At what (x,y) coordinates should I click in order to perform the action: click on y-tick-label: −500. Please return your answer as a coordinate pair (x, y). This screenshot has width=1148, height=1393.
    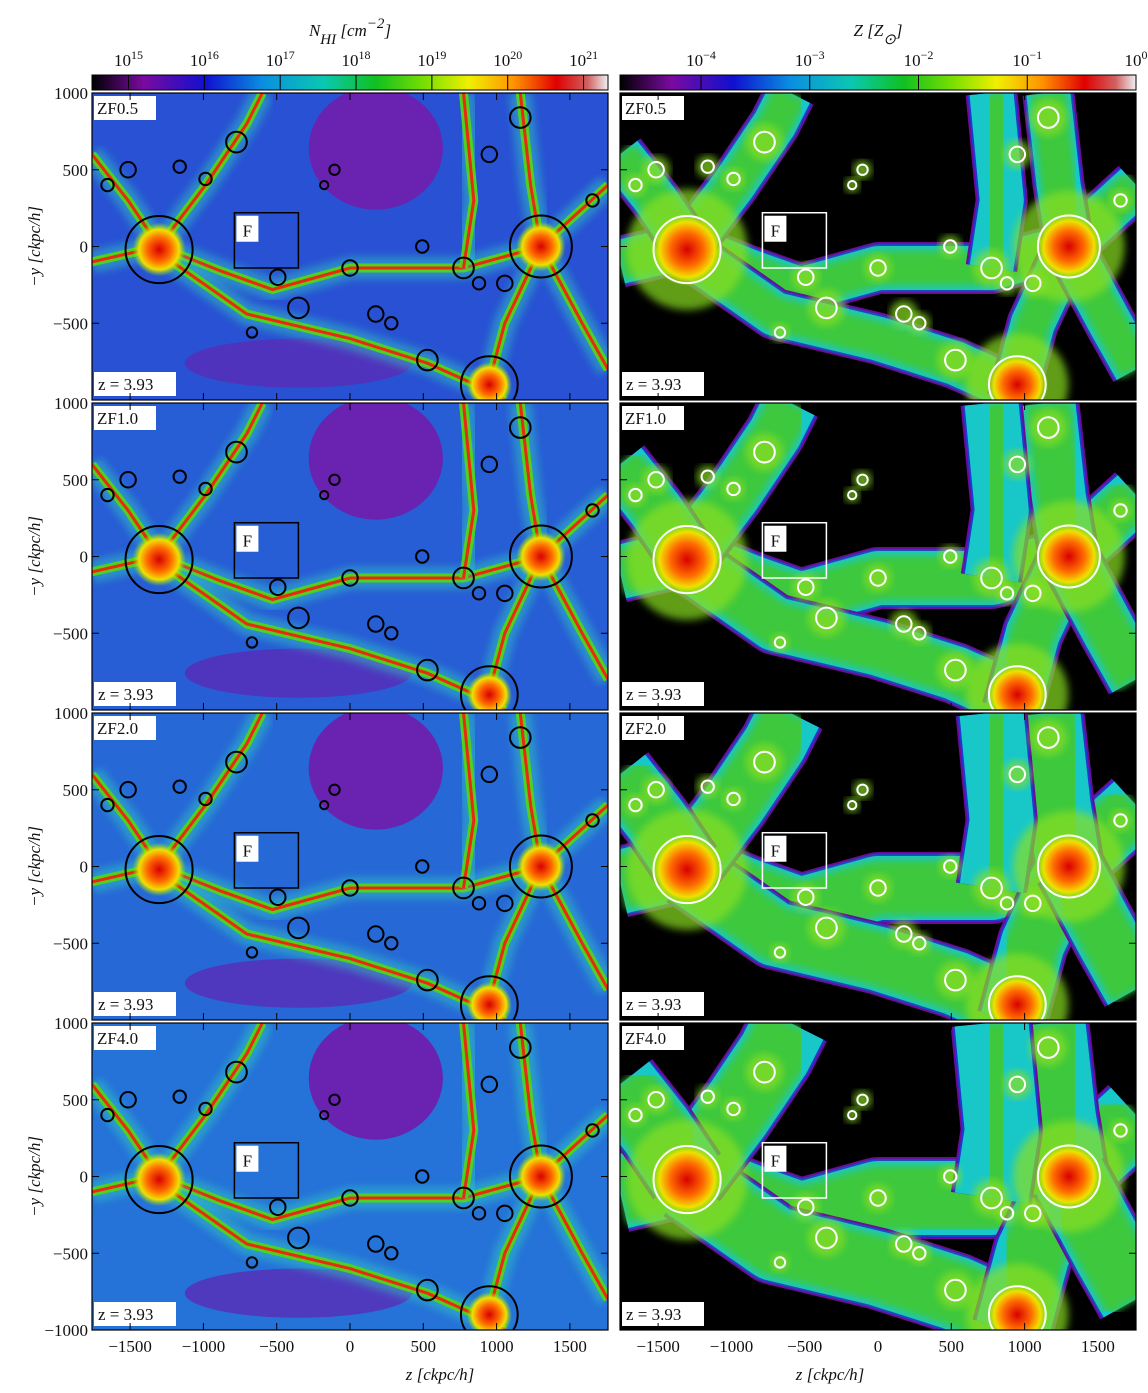
    Looking at the image, I should click on (70, 943).